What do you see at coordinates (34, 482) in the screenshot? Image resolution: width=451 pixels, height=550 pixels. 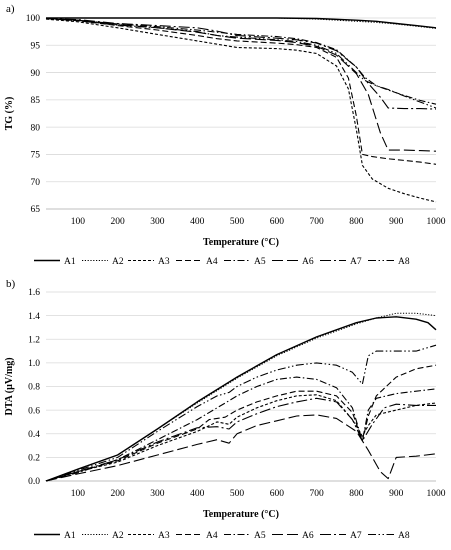 I see `y-tick-label: 0.0` at bounding box center [34, 482].